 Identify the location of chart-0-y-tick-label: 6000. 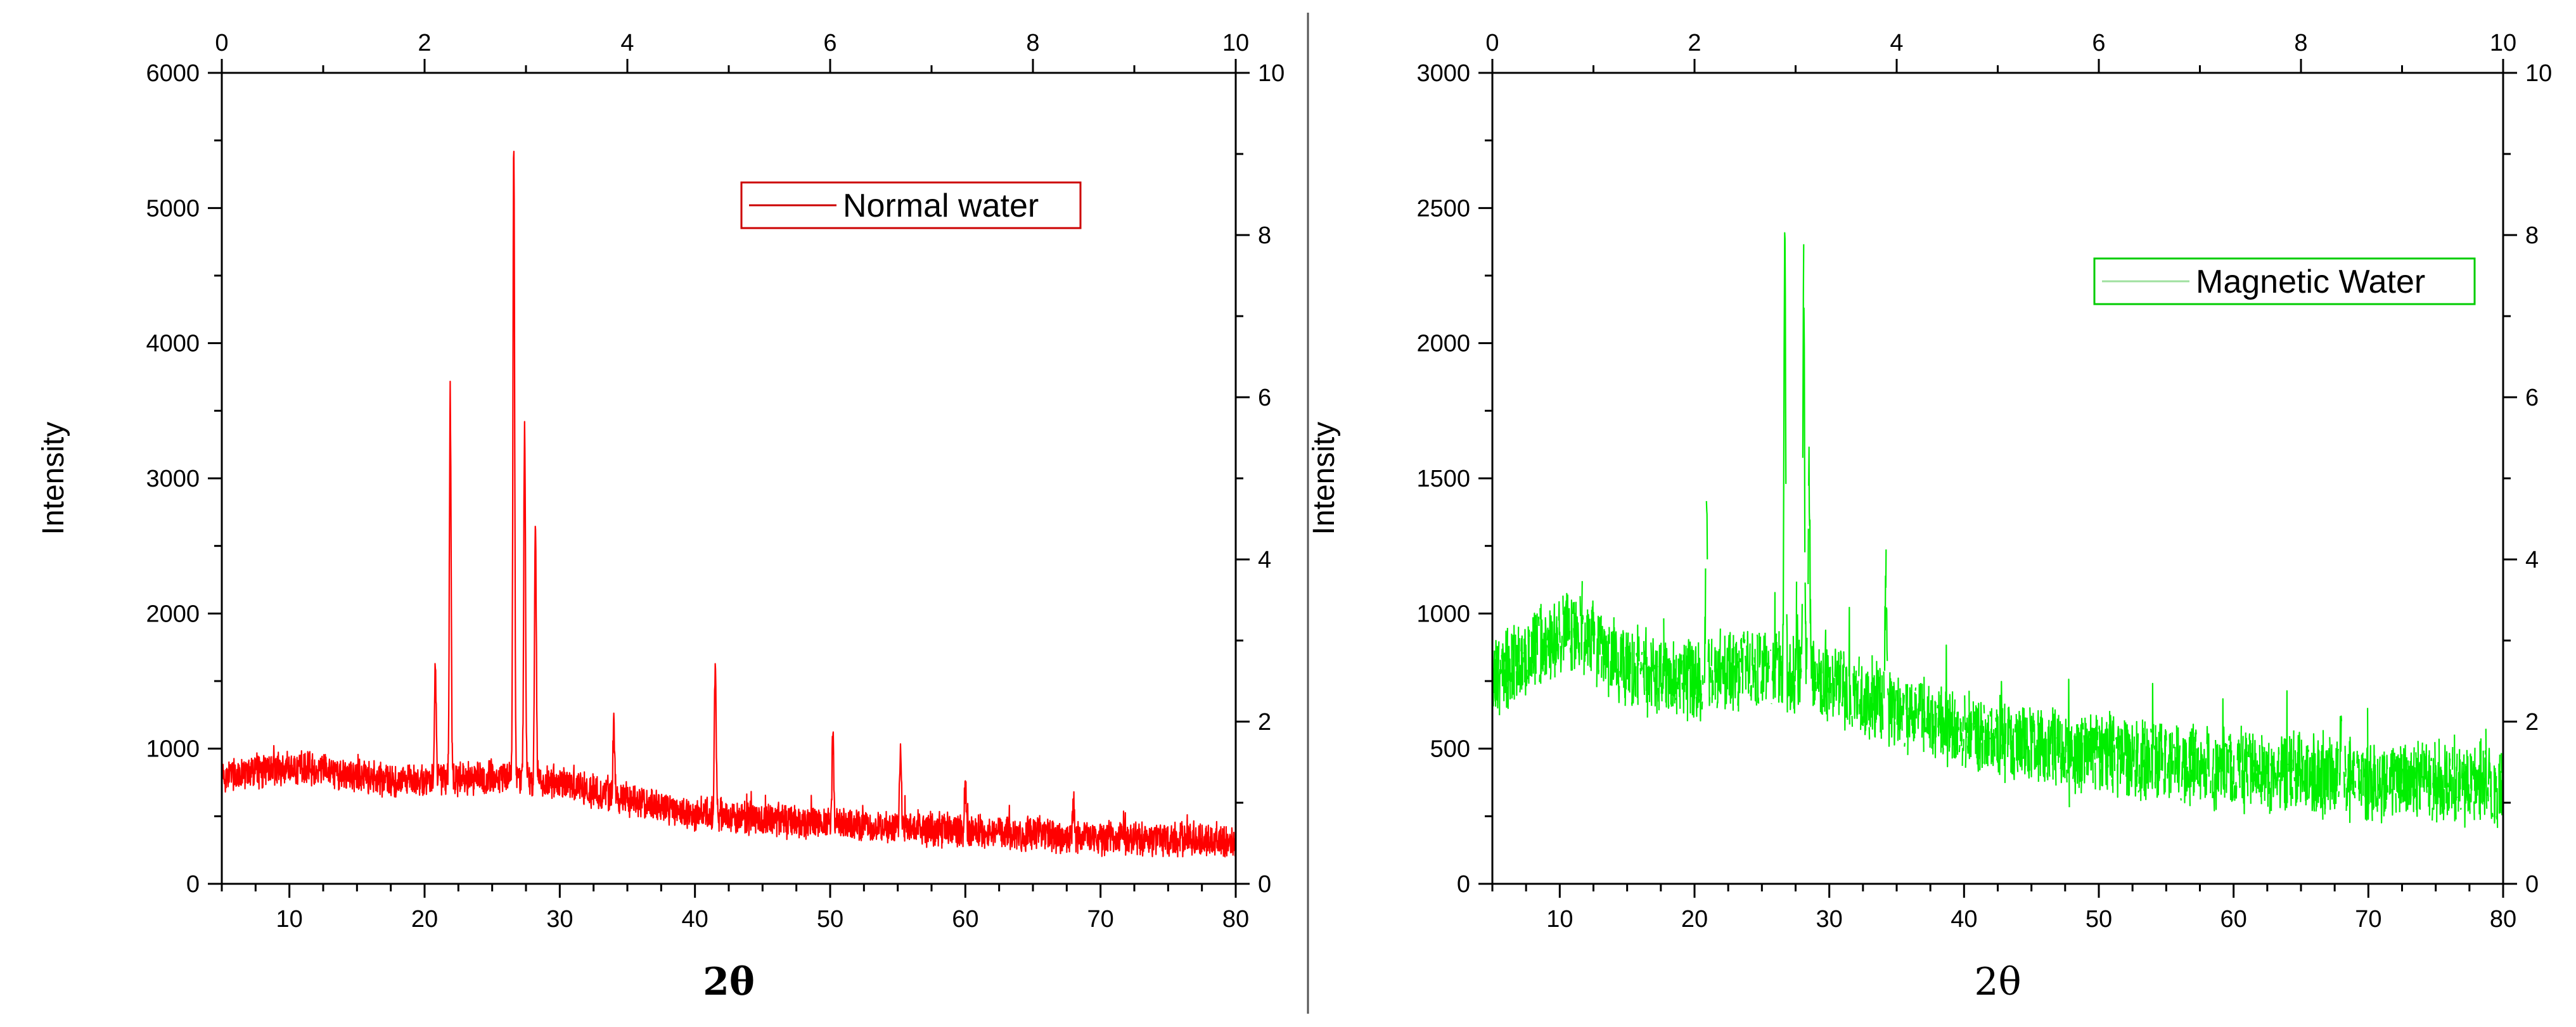
(173, 73).